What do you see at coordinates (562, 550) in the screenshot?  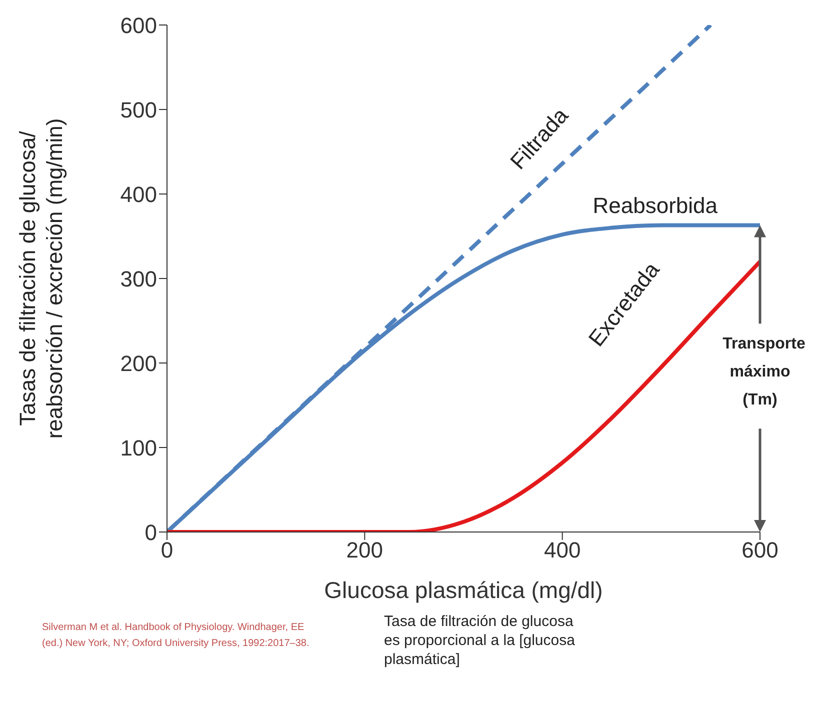 I see `x-tick-label: 400` at bounding box center [562, 550].